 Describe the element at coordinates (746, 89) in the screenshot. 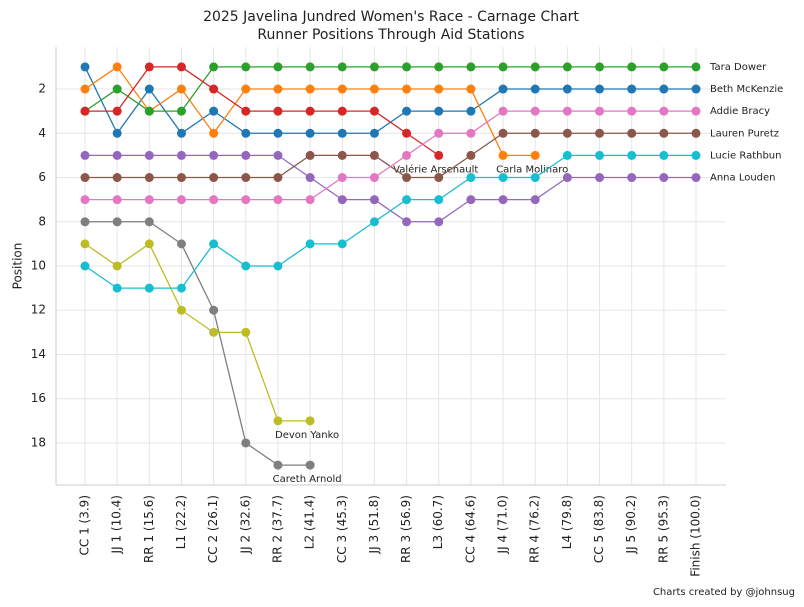

I see `series-label: Beth McKenzie` at that location.